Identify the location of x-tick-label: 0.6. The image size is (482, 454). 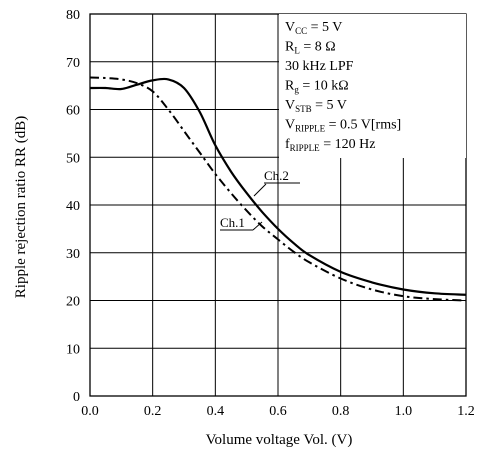
(278, 411).